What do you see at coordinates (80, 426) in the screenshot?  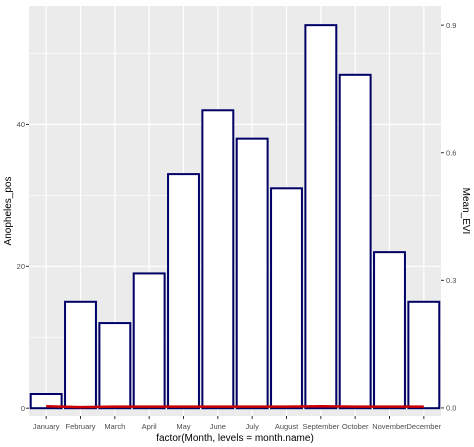 I see `x-tick-label-february: February` at bounding box center [80, 426].